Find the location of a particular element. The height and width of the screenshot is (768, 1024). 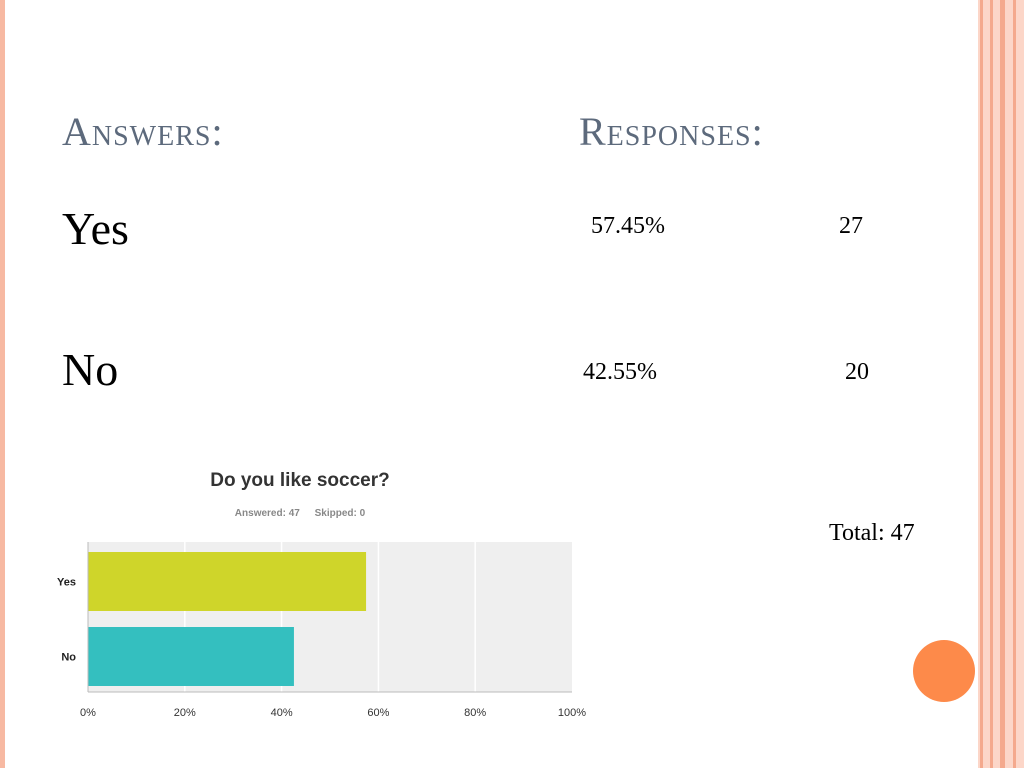

x-tick-label: 0% is located at coordinates (88, 713).